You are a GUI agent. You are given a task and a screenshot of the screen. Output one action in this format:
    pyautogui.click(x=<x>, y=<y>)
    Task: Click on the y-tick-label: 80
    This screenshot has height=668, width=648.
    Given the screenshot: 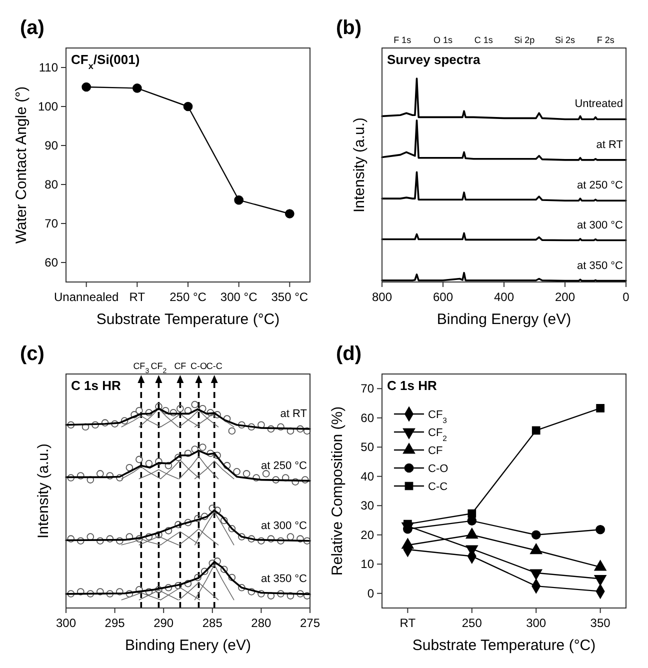 What is the action you would take?
    pyautogui.click(x=51, y=185)
    